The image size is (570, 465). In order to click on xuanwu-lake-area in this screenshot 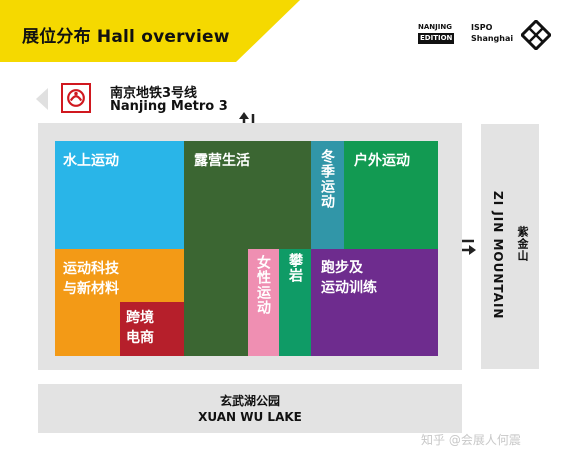, I will do `click(250, 408)`.